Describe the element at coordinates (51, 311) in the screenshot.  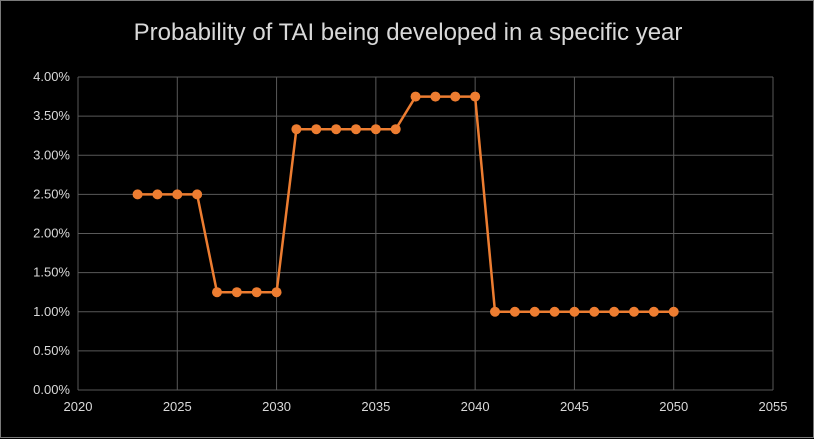
I see `y-tick-label: 1.00%` at that location.